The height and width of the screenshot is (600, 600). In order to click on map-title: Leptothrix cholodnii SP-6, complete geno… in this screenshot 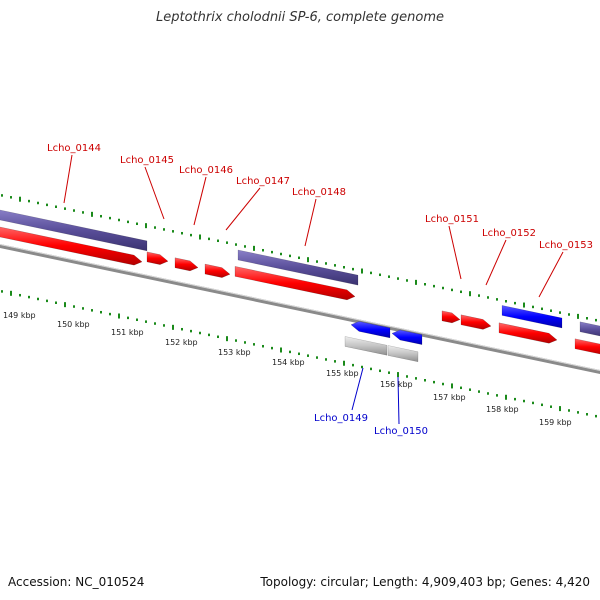, I will do `click(300, 17)`.